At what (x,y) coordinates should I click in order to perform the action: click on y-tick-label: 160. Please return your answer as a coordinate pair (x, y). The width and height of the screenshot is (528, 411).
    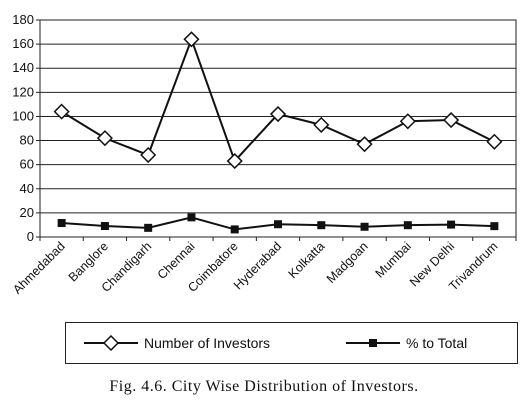
    Looking at the image, I should click on (23, 43).